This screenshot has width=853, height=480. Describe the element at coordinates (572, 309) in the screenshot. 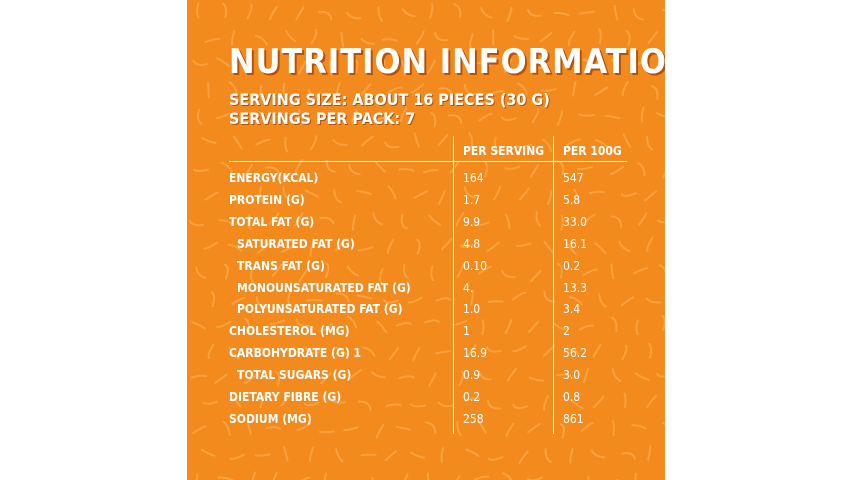

I see `row-value-per-100g: 3.4` at that location.